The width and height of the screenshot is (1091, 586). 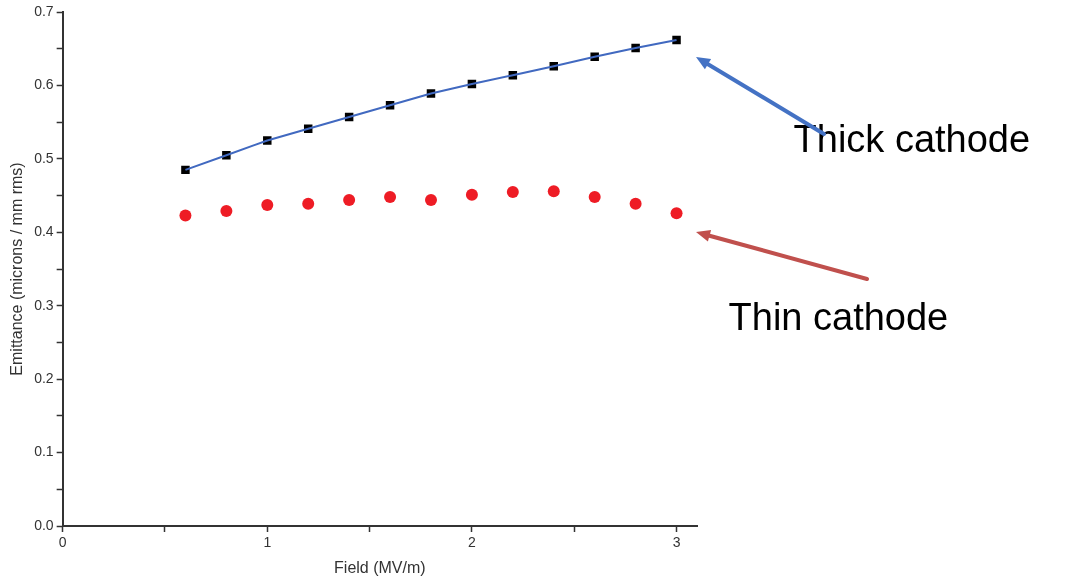 I want to click on y-tick-label: 0.0, so click(x=44, y=524).